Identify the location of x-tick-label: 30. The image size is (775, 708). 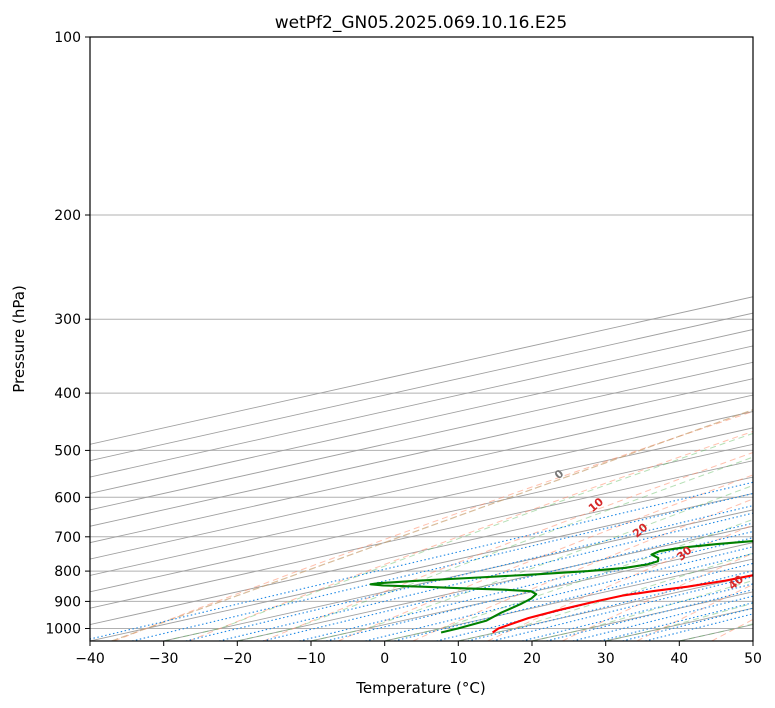
(606, 659).